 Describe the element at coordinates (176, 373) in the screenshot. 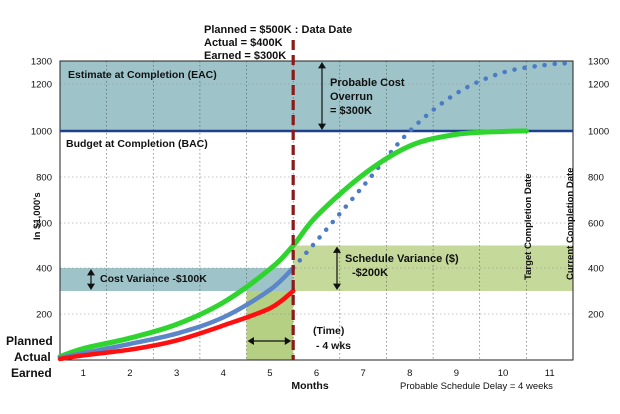

I see `x-tick-label: 3` at that location.